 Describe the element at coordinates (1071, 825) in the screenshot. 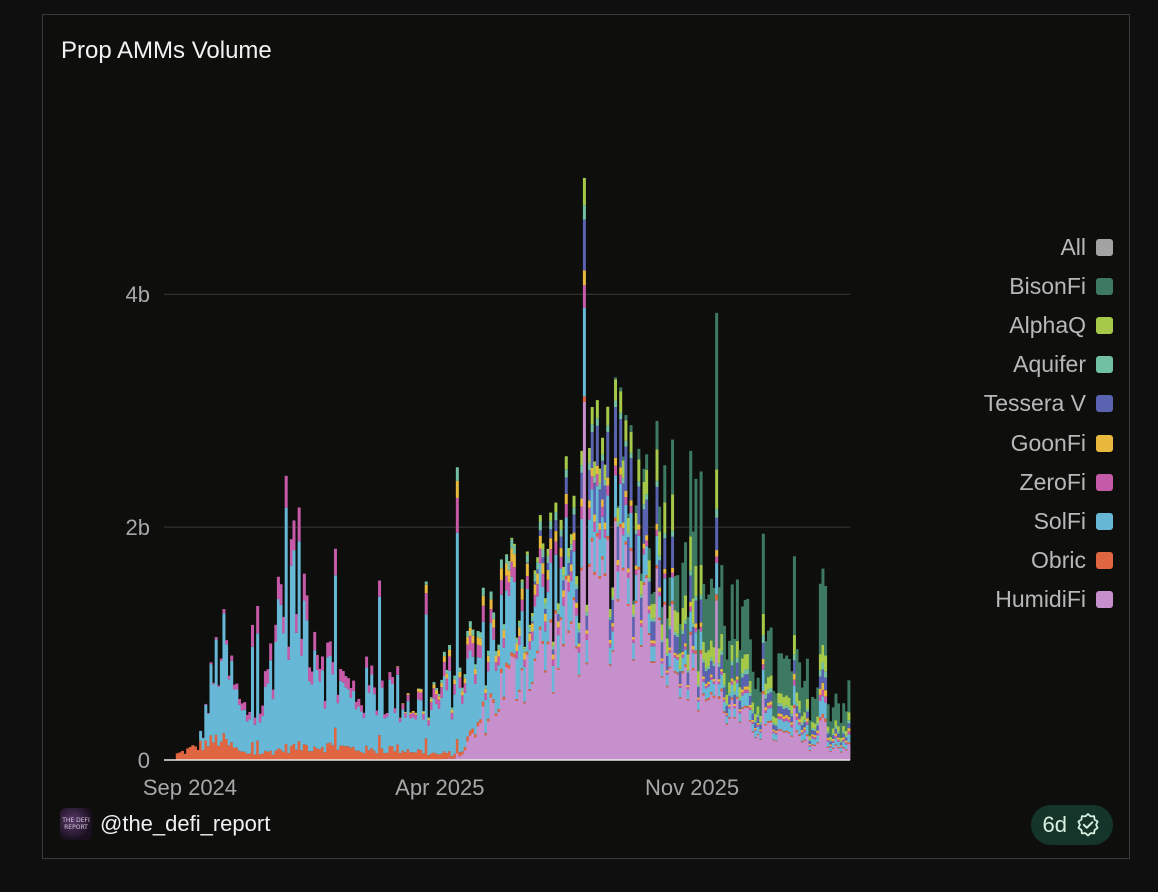

I see `age-badge: 6d` at that location.